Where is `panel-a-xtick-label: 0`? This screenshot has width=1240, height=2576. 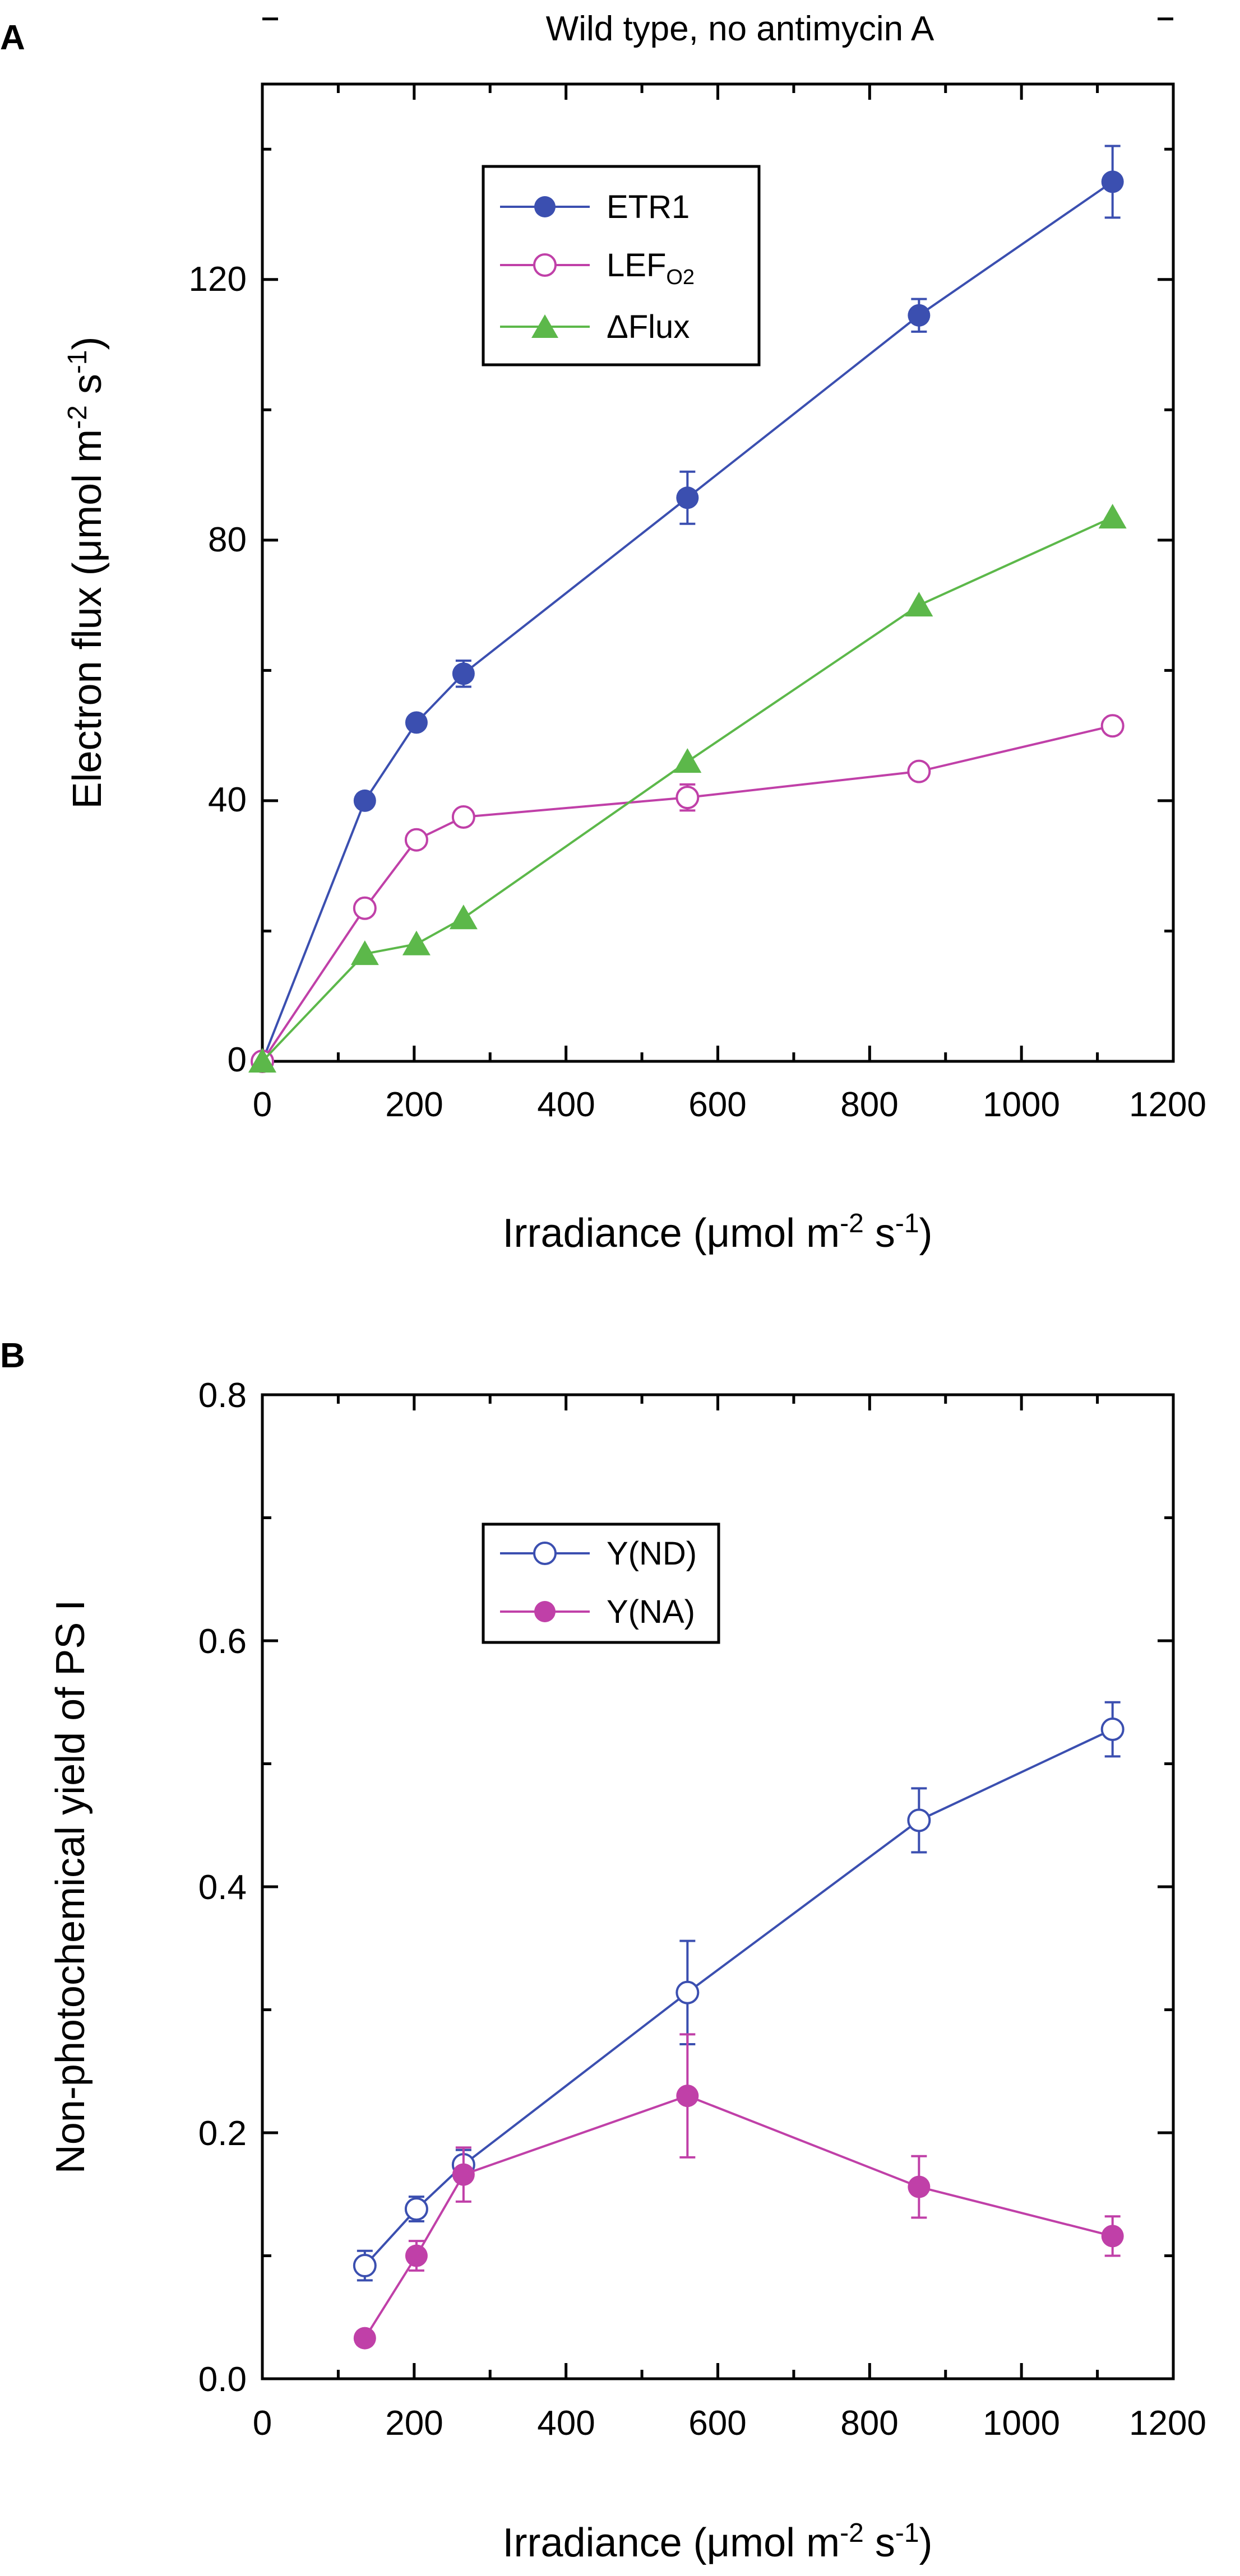
panel-a-xtick-label: 0 is located at coordinates (263, 1104).